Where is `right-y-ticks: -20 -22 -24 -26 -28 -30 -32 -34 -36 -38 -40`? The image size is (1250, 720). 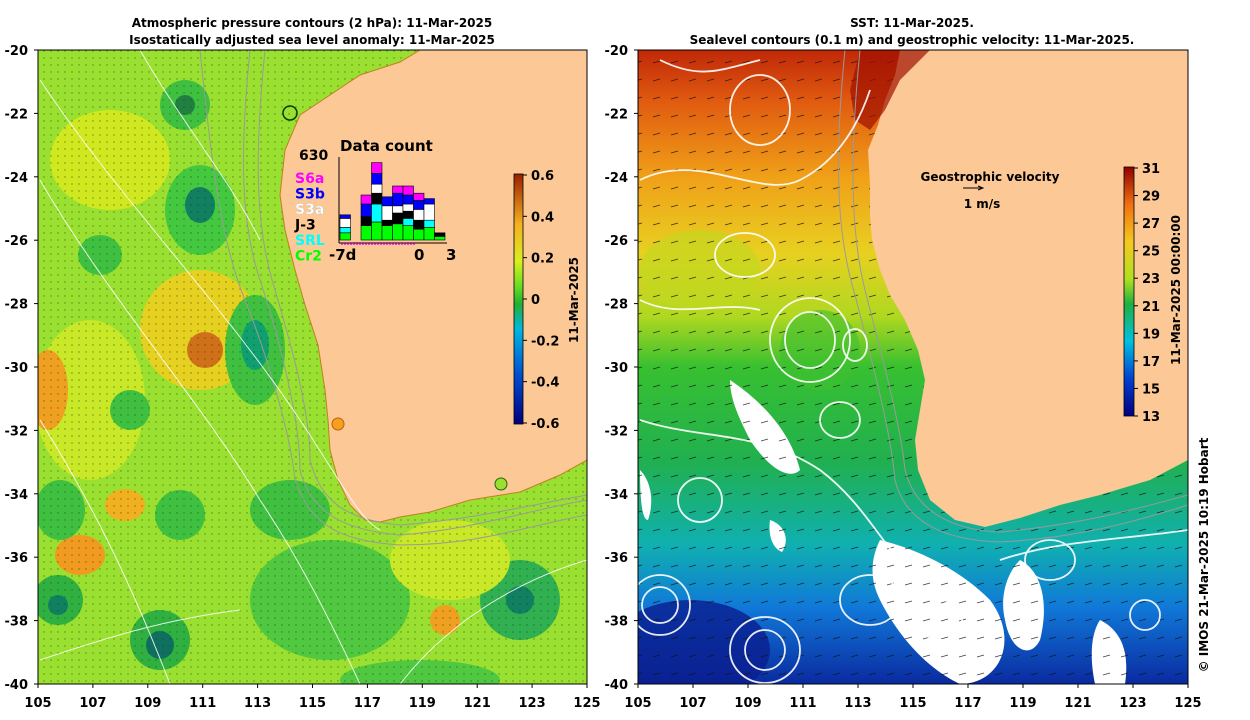 right-y-ticks: -20 -22 -24 -26 -28 -30 -32 -34 -36 -38 -40 is located at coordinates (621, 368).